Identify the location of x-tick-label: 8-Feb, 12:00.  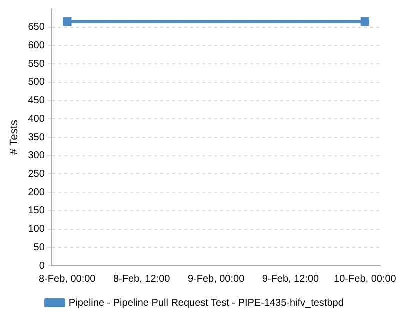
(142, 279).